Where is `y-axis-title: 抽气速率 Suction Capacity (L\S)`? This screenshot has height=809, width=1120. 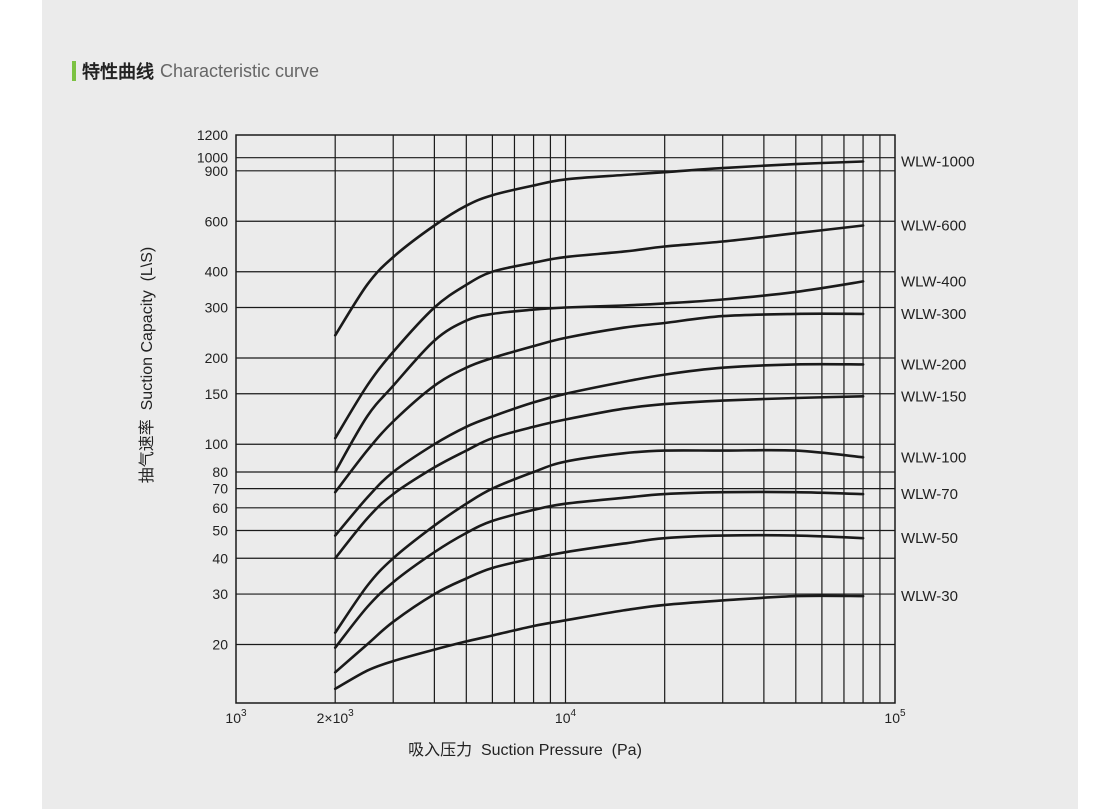 y-axis-title: 抽气速率 Suction Capacity (L\S) is located at coordinates (147, 365).